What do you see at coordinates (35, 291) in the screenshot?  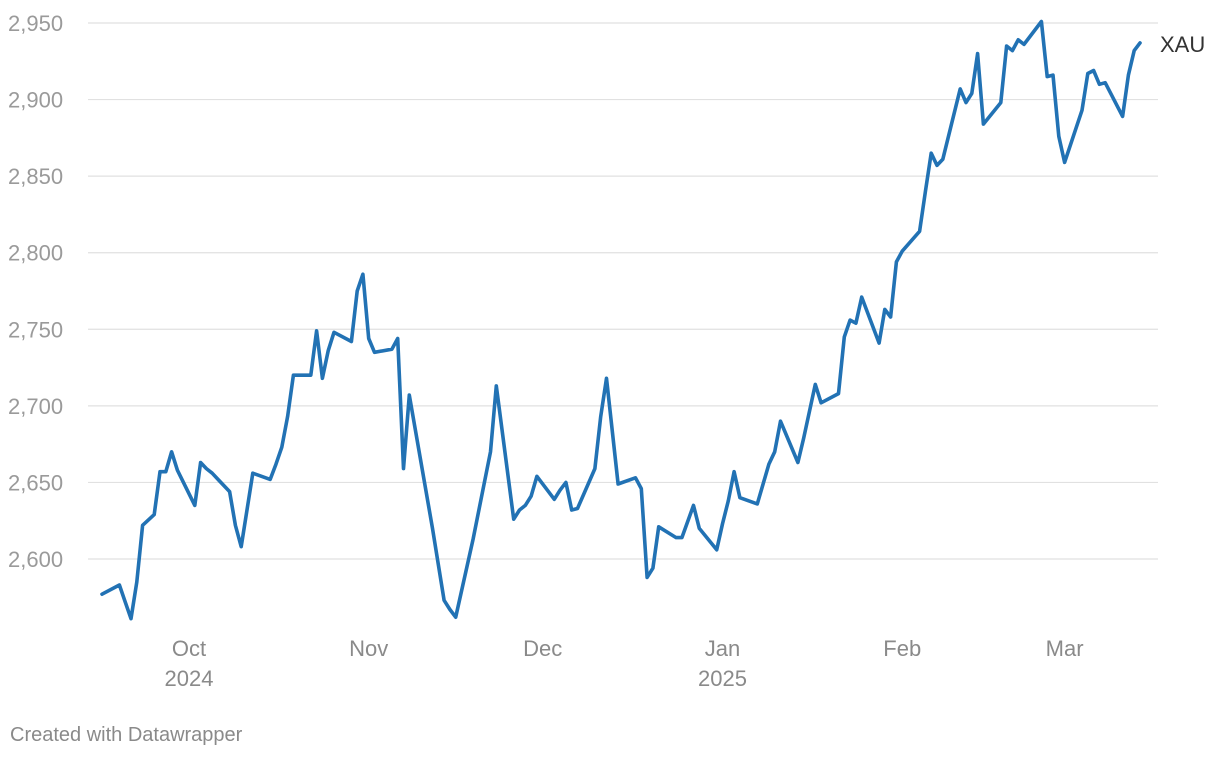 I see `y-axis-ticks: 2,600 2,650 2,700 2,750 2,800 2,850 2,900 2,950` at bounding box center [35, 291].